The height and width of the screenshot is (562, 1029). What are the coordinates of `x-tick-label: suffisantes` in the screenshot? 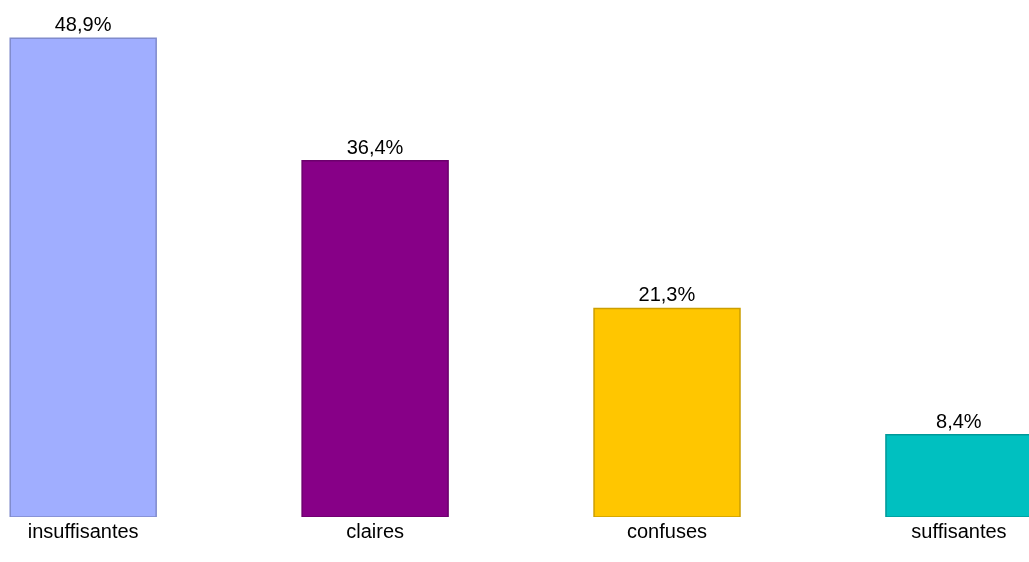 It's located at (959, 531).